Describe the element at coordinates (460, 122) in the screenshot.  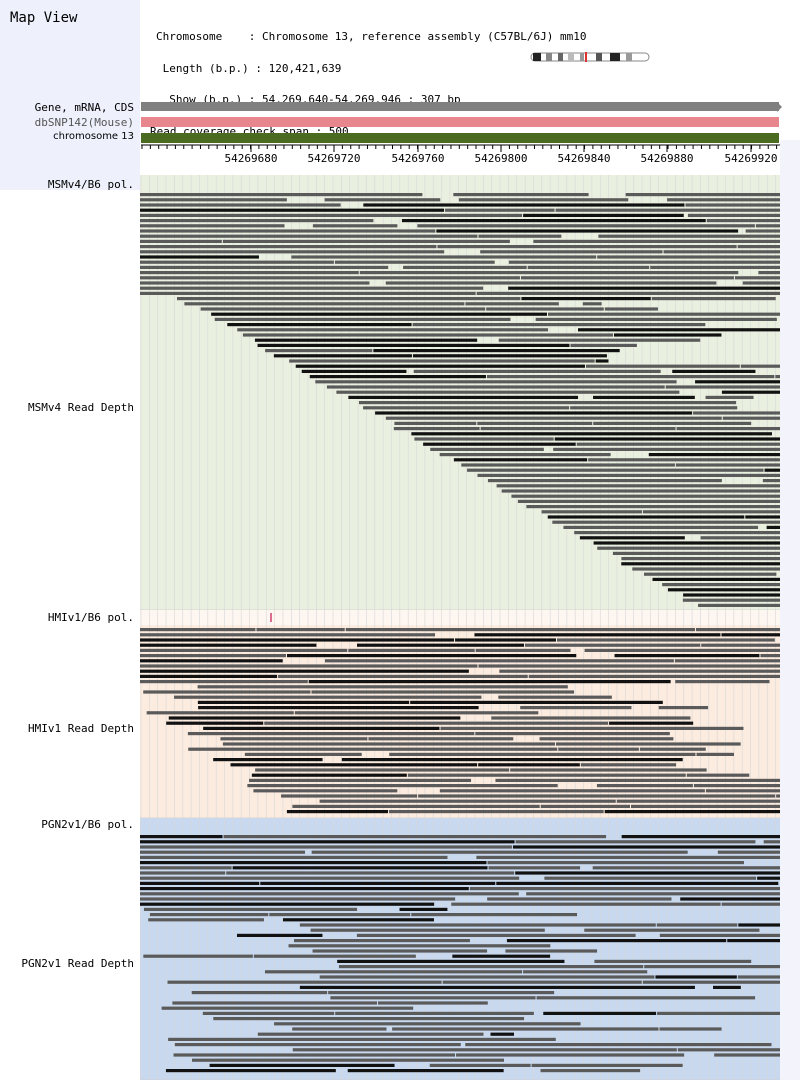
I see `dbsnp-track-bar` at that location.